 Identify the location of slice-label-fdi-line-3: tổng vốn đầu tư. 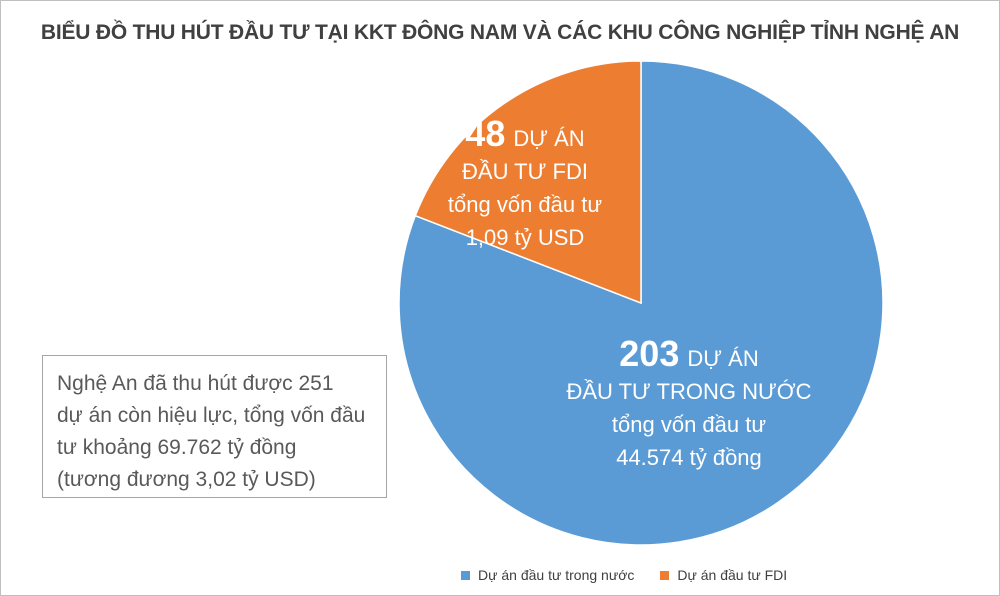
(525, 204).